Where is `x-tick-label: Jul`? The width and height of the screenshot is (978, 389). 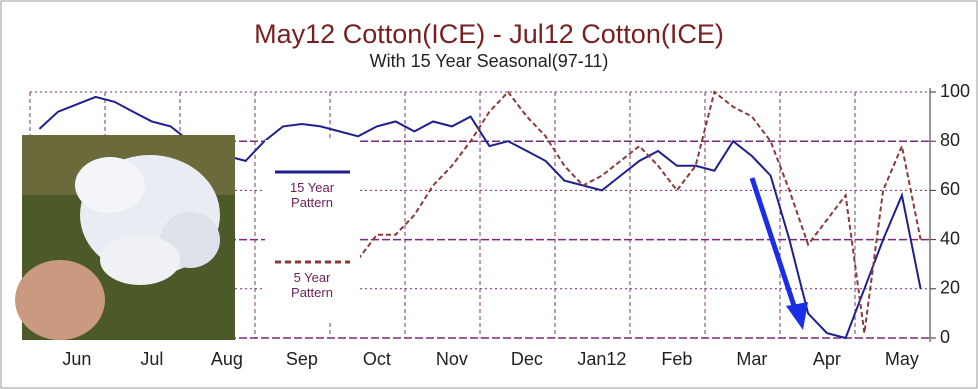
x-tick-label: Jul is located at coordinates (151, 359).